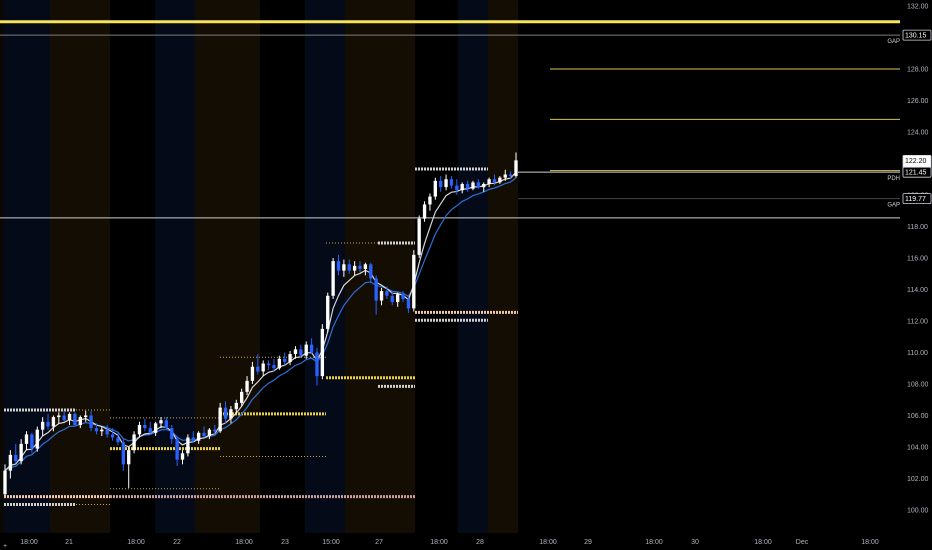 The image size is (932, 550). What do you see at coordinates (917, 227) in the screenshot?
I see `price-tick-label: 118.00` at bounding box center [917, 227].